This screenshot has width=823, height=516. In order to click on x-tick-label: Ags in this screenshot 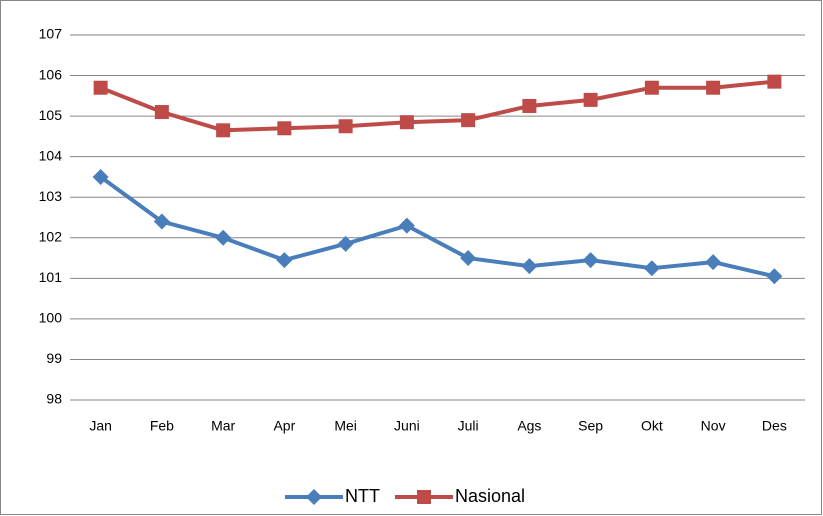, I will do `click(529, 426)`.